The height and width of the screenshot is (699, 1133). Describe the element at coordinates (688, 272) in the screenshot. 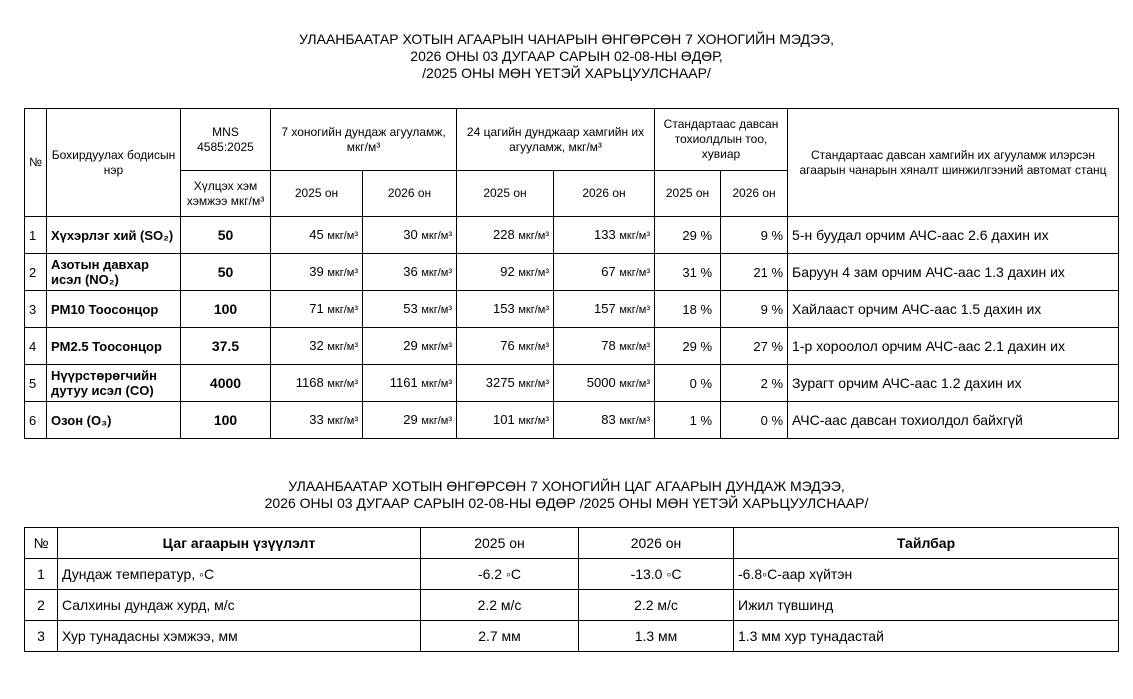

I see `exceed-2025: 31 %` at that location.